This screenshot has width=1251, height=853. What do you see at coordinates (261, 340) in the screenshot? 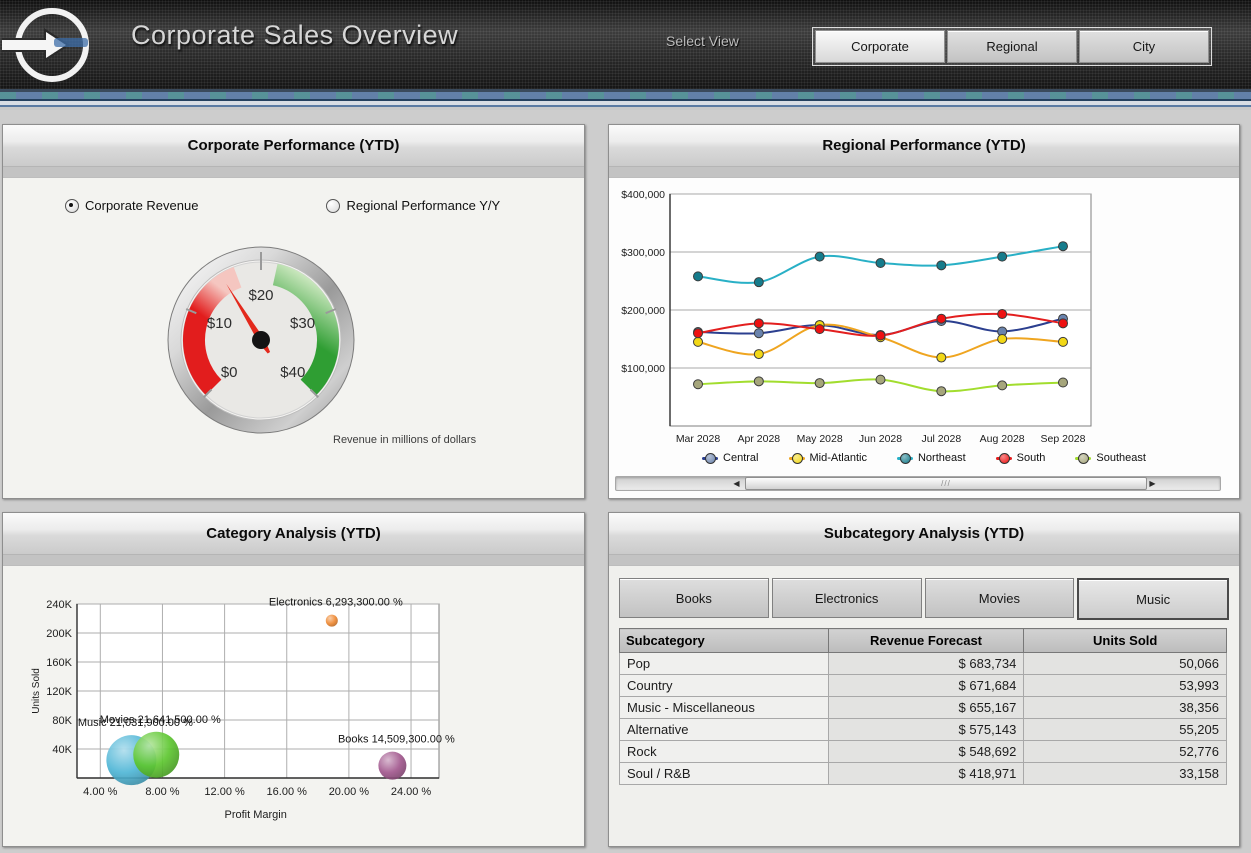
I see `gauge-chart: $0 $10 $20 $30 $40` at bounding box center [261, 340].